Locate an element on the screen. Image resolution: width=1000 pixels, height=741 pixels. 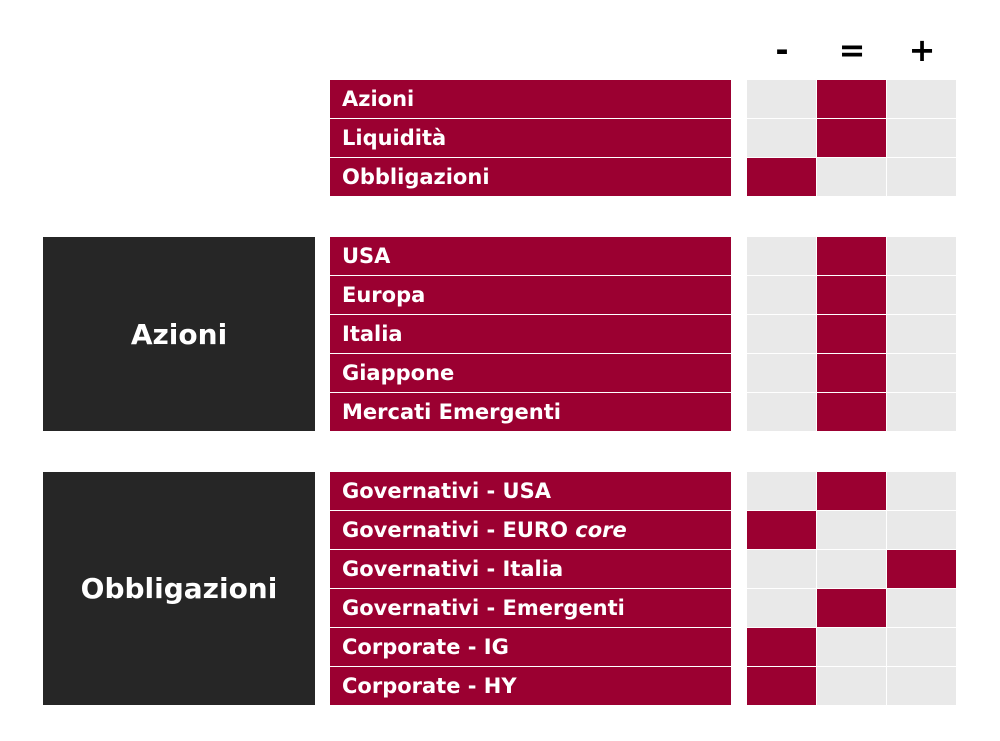
table-row: Azioni is located at coordinates (500, 99).